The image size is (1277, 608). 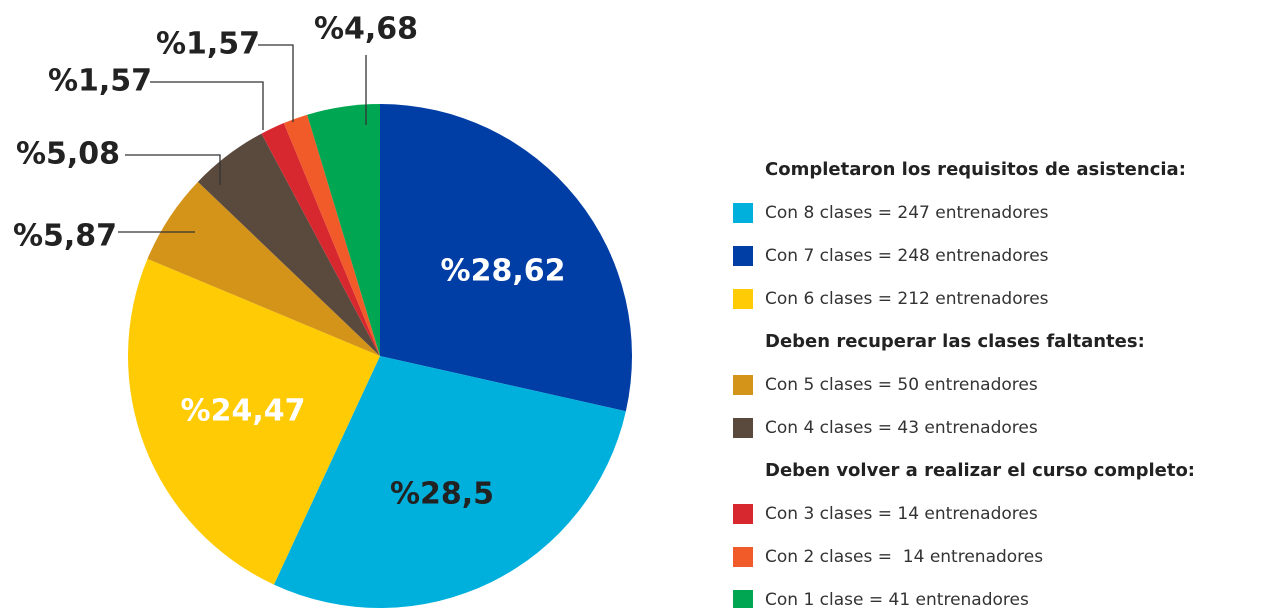 I want to click on legend-label: Con 5 clases = 50 entrenadores, so click(x=901, y=385).